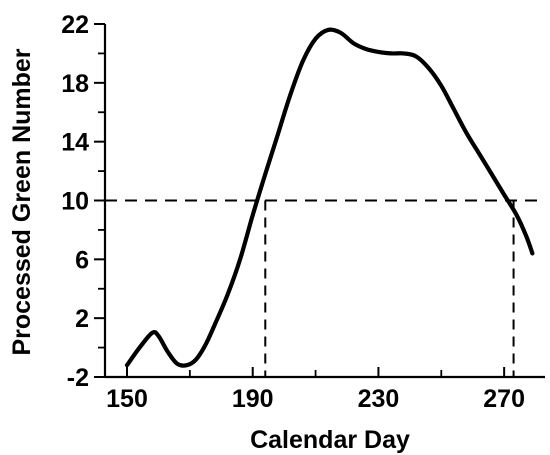 The height and width of the screenshot is (455, 550). I want to click on x-tick-labels: 150 190 230 270, so click(315, 399).